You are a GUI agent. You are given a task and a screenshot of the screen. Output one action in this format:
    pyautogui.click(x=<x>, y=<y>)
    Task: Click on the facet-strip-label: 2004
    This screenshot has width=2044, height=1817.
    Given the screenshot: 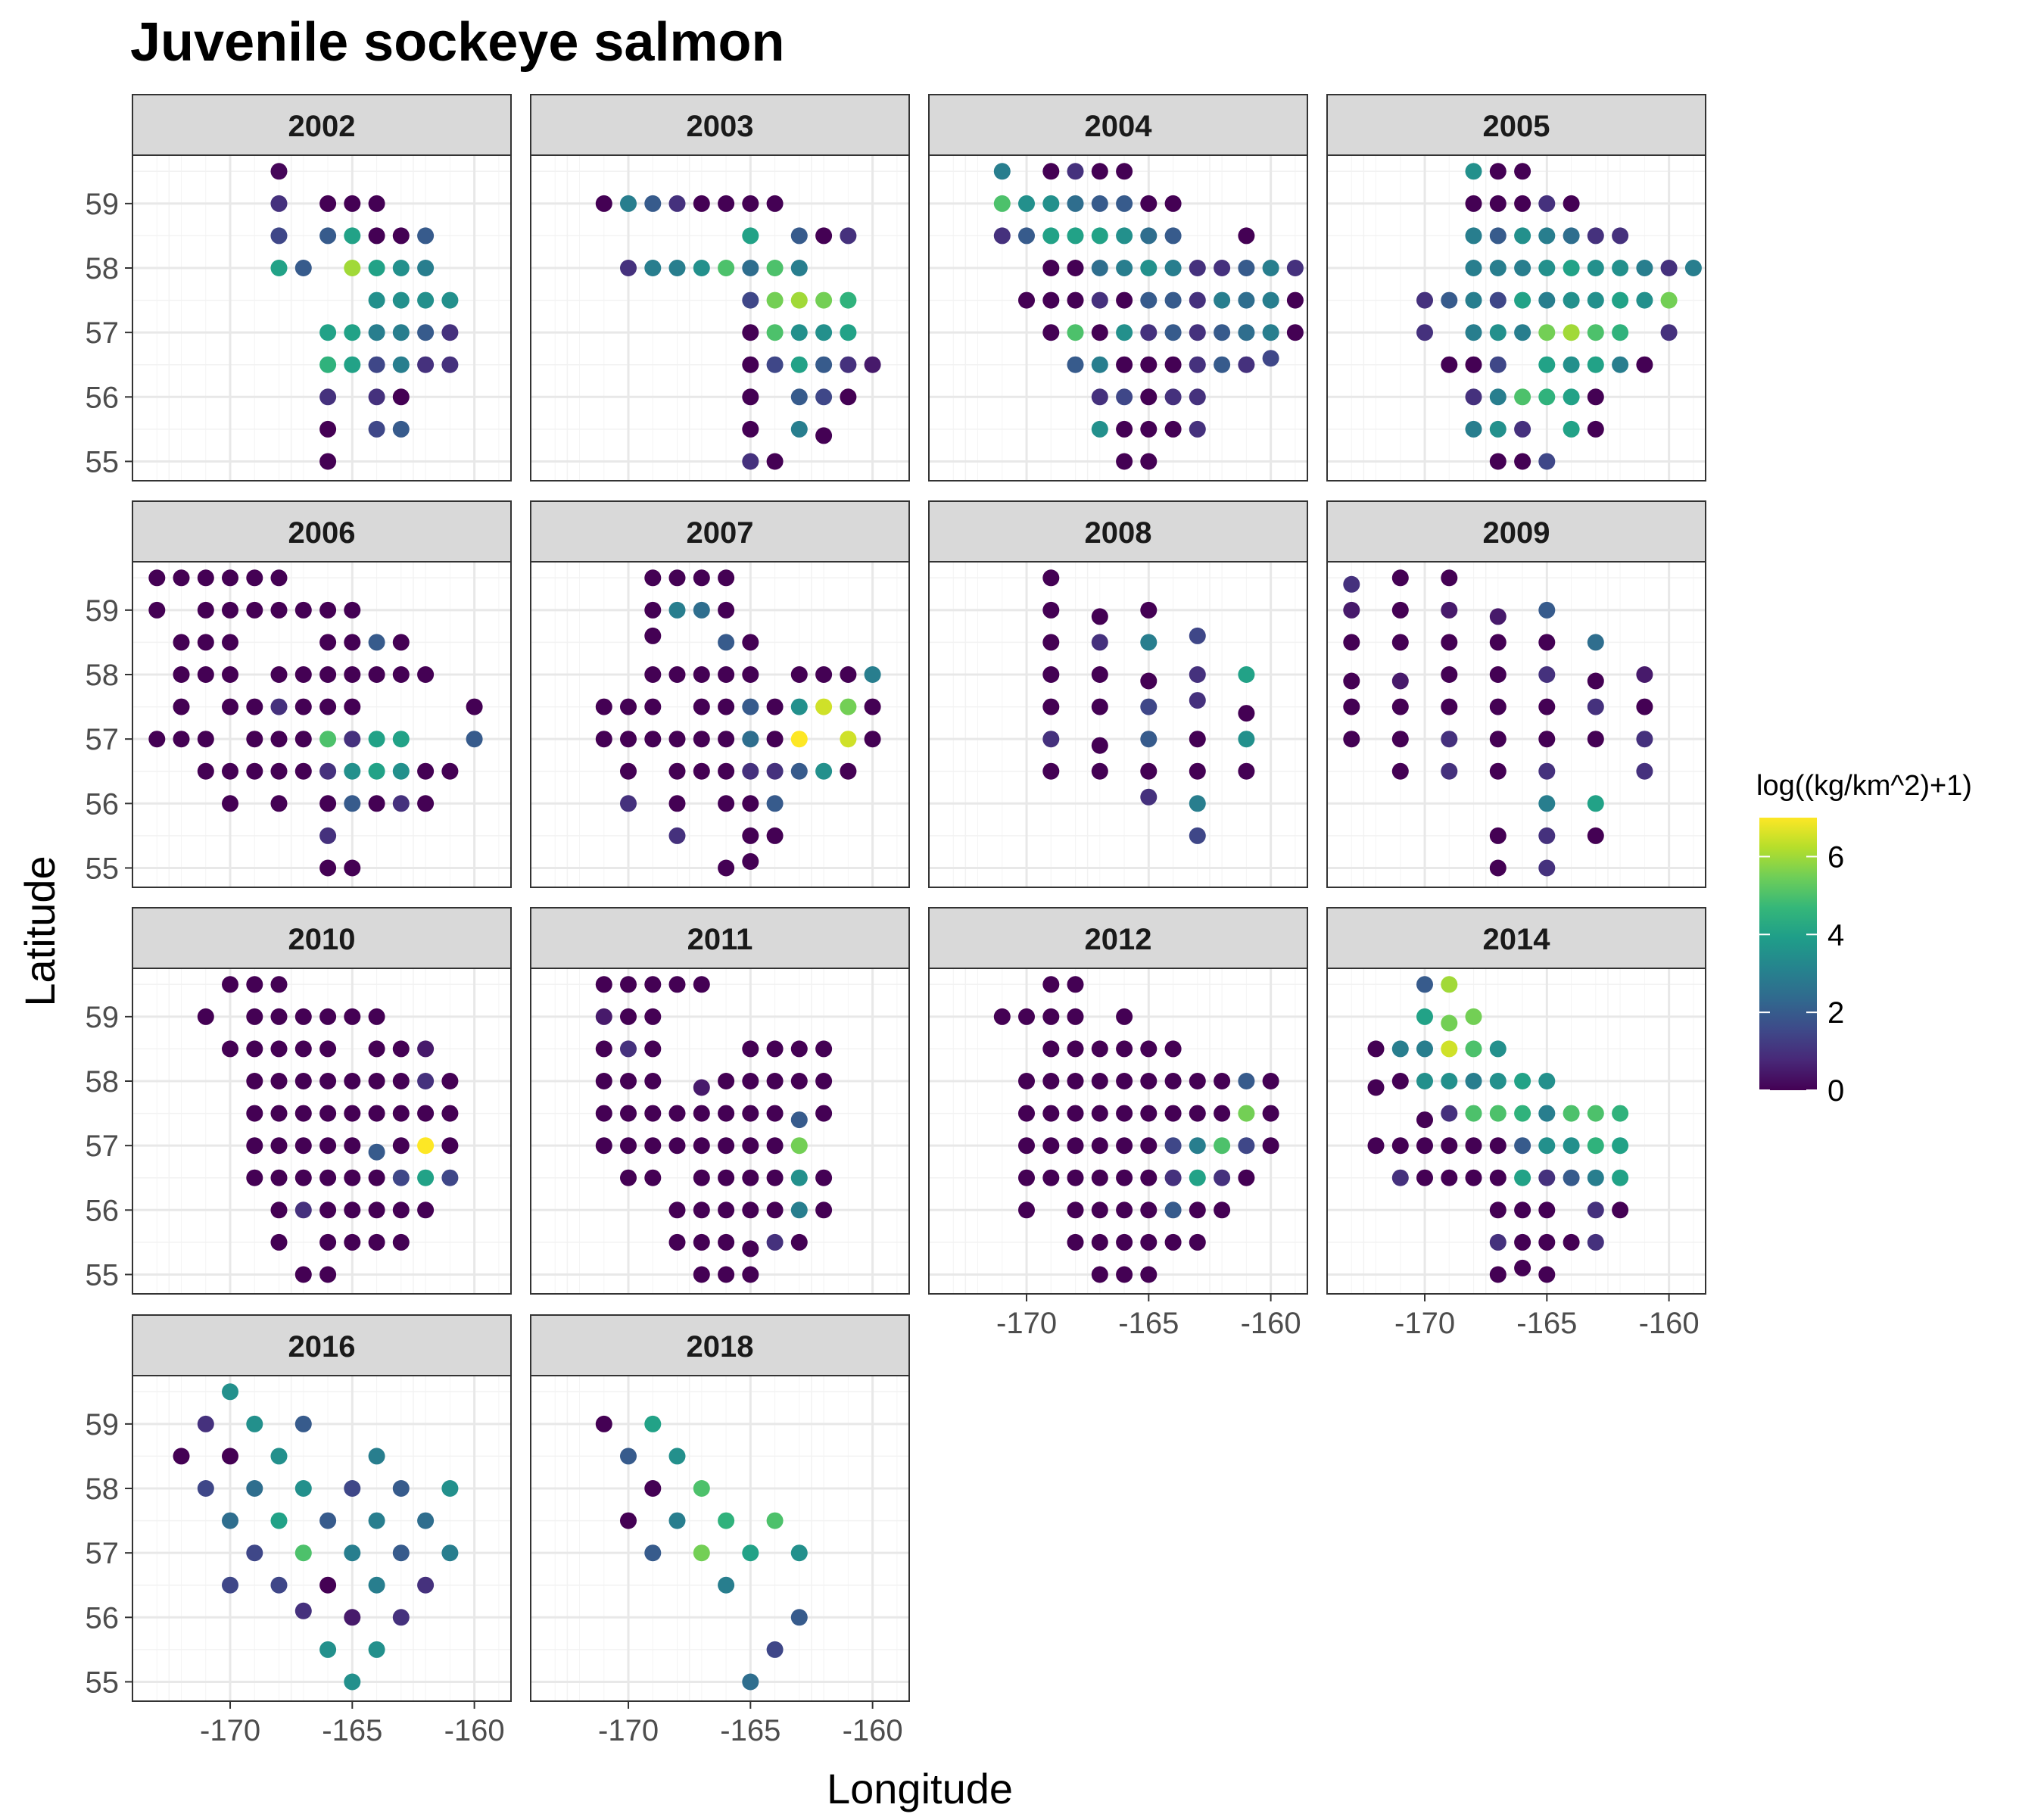 What is the action you would take?
    pyautogui.click(x=1119, y=126)
    